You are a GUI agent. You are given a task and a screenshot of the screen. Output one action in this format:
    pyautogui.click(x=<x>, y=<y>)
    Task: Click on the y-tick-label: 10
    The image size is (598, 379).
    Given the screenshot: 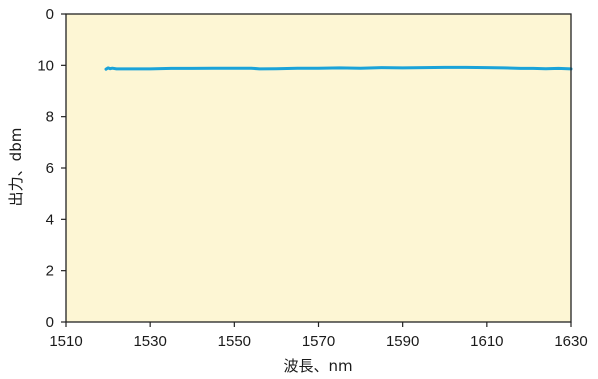 What is the action you would take?
    pyautogui.click(x=45, y=65)
    